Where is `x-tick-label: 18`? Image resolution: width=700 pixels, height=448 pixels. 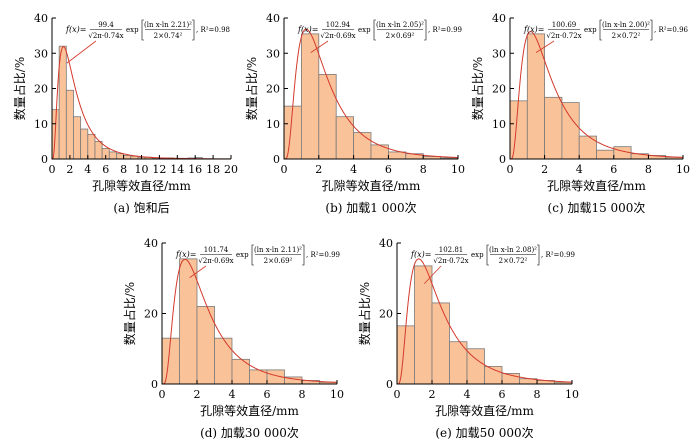 x-tick-label: 18 is located at coordinates (213, 169).